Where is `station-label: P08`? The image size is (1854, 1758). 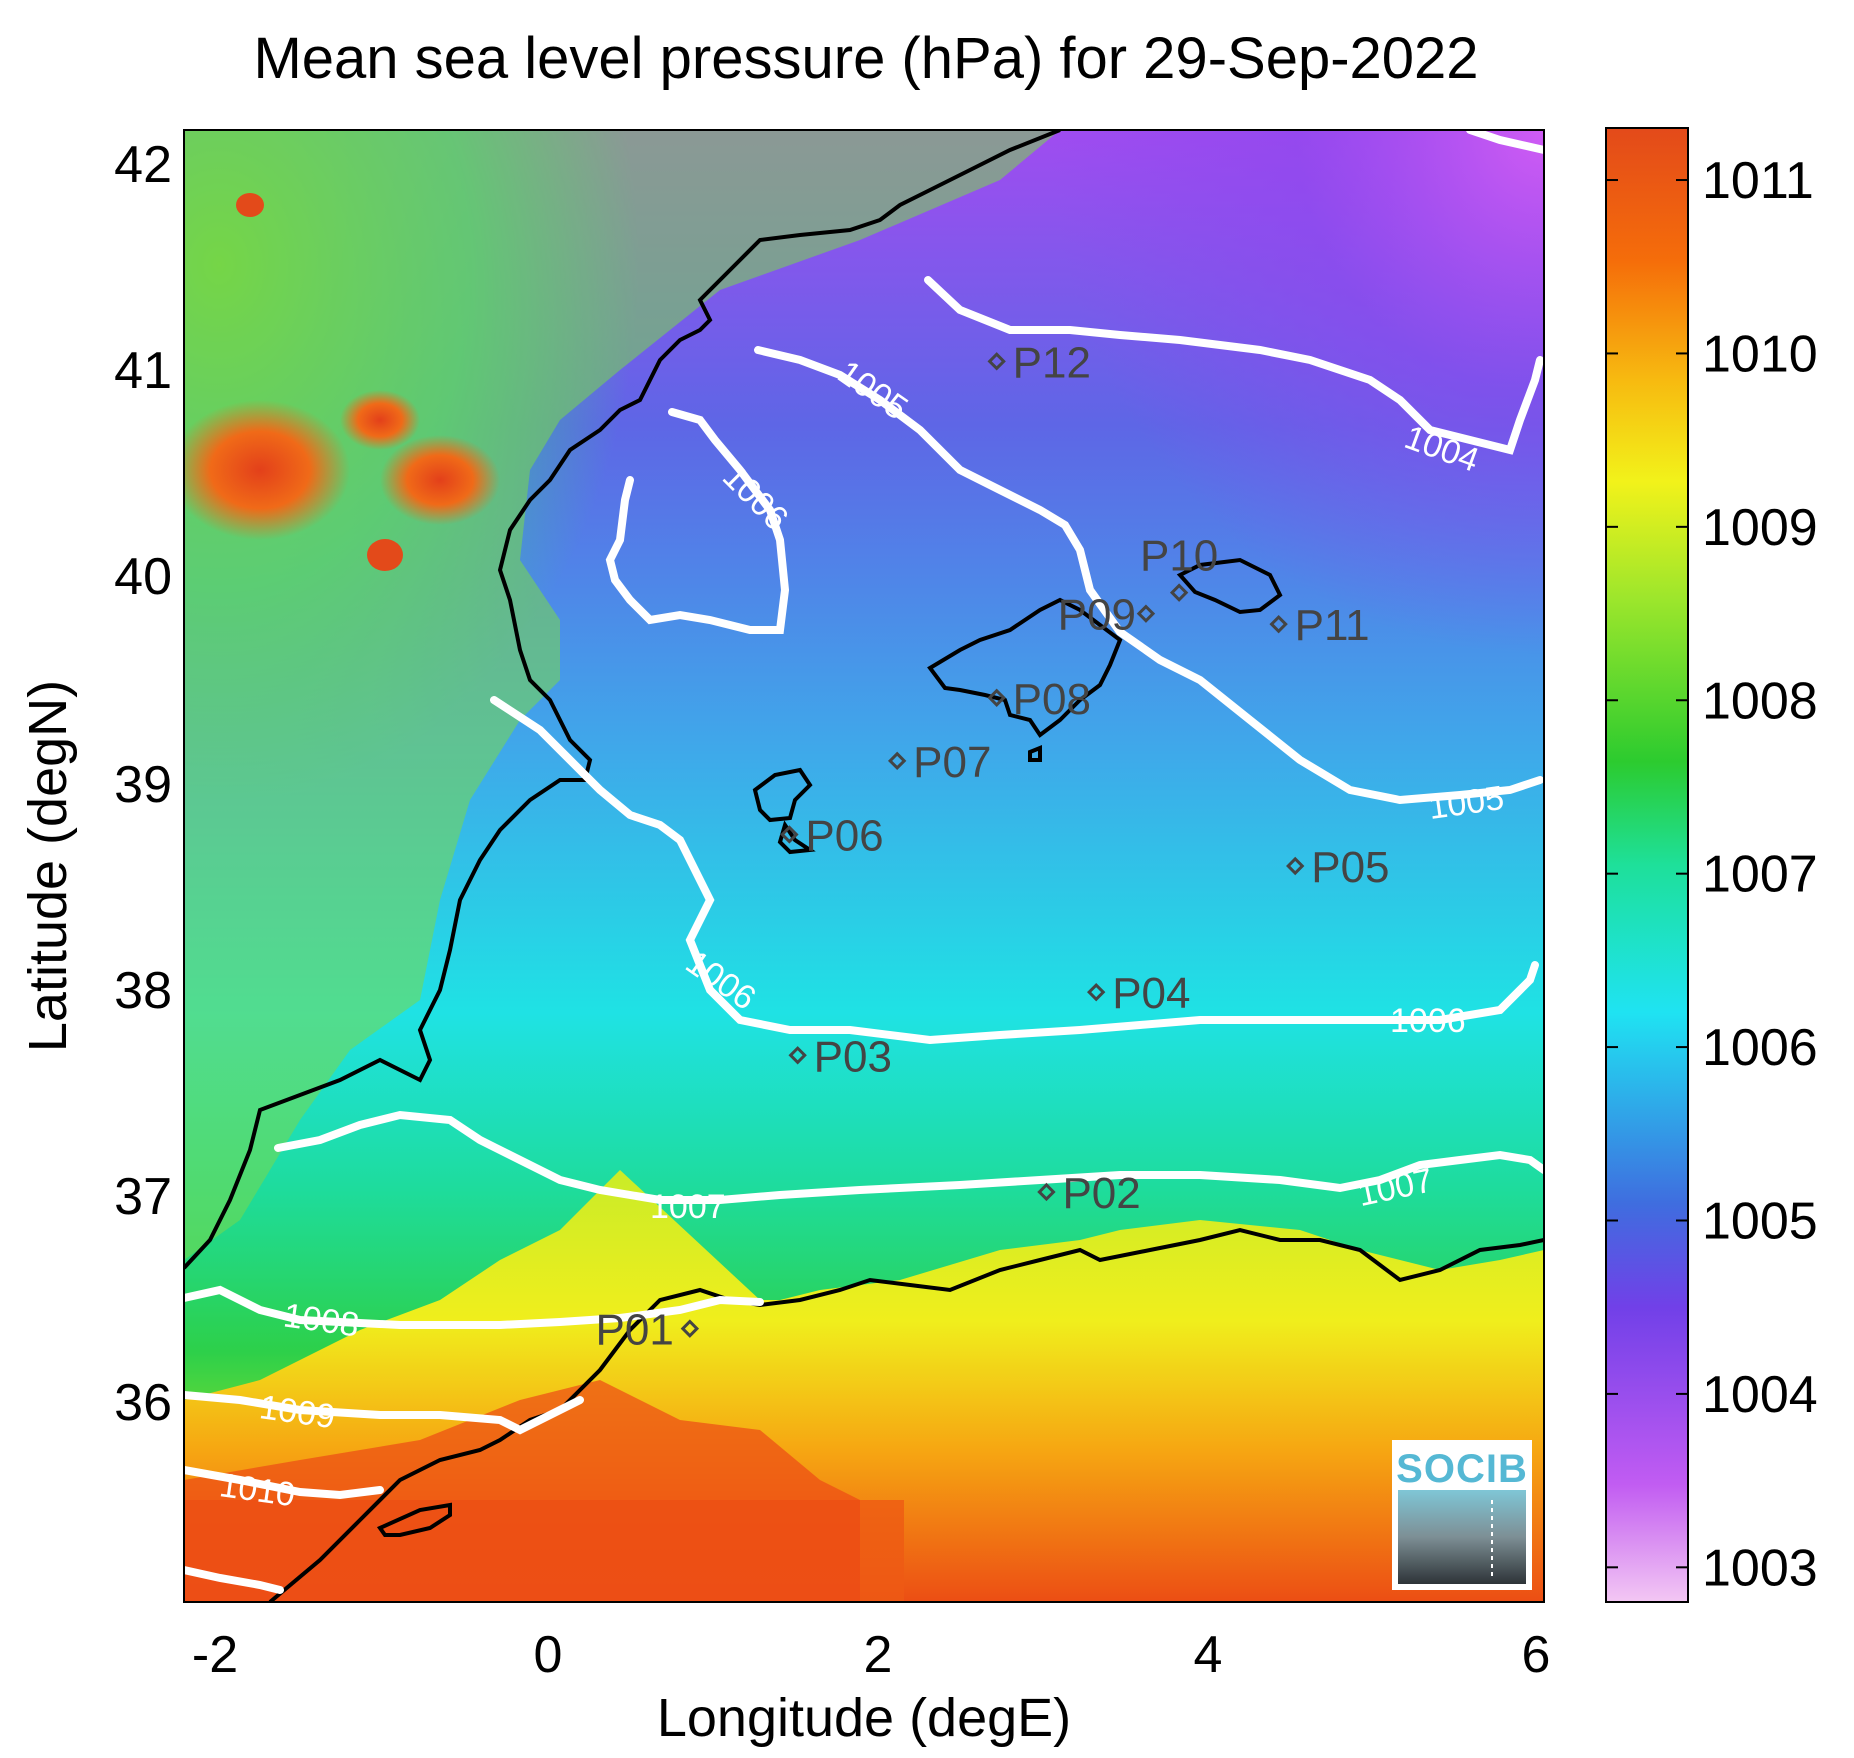
station-label: P08 is located at coordinates (1052, 699).